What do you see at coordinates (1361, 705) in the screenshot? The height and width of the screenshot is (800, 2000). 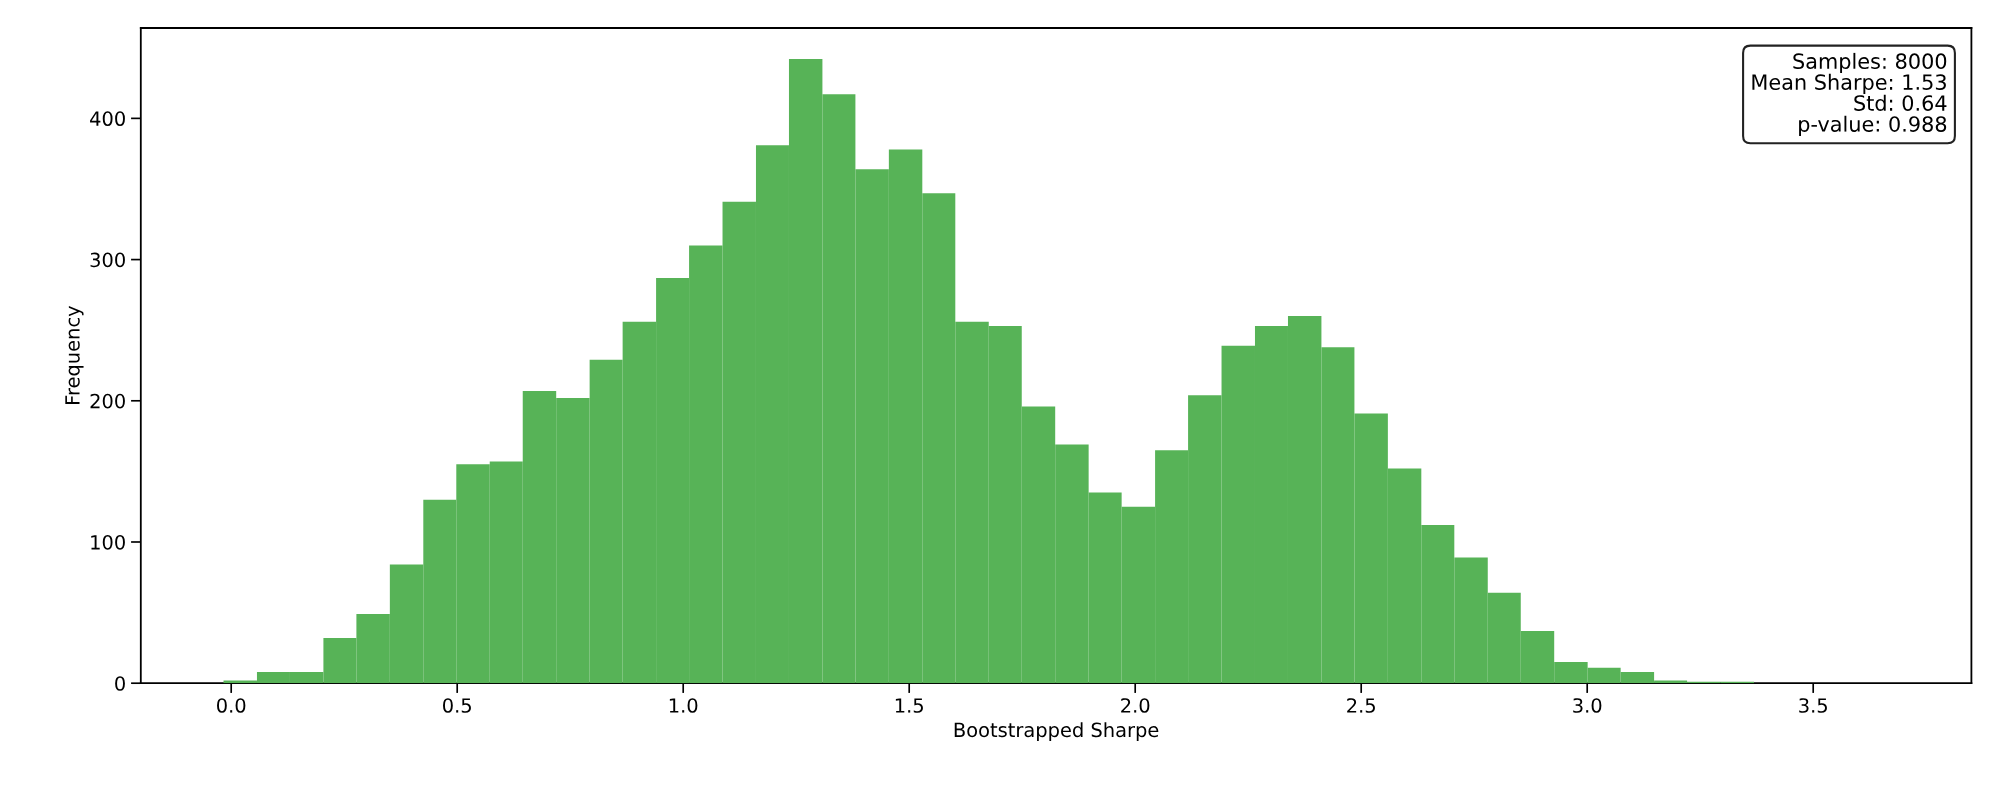 I see `x-tick-label: 2.5` at bounding box center [1361, 705].